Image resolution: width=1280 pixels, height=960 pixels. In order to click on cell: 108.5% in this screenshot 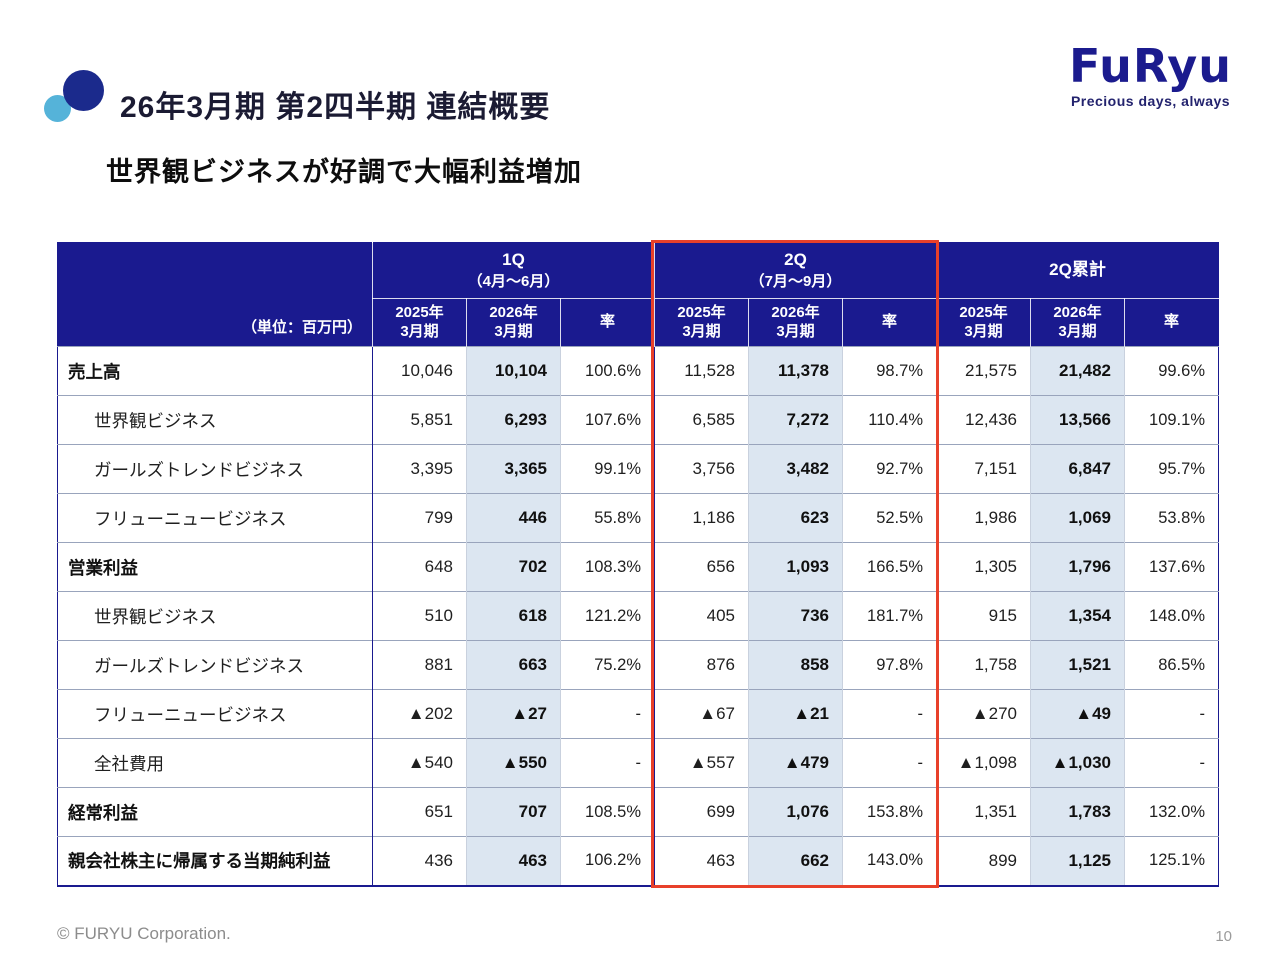, I will do `click(607, 812)`.